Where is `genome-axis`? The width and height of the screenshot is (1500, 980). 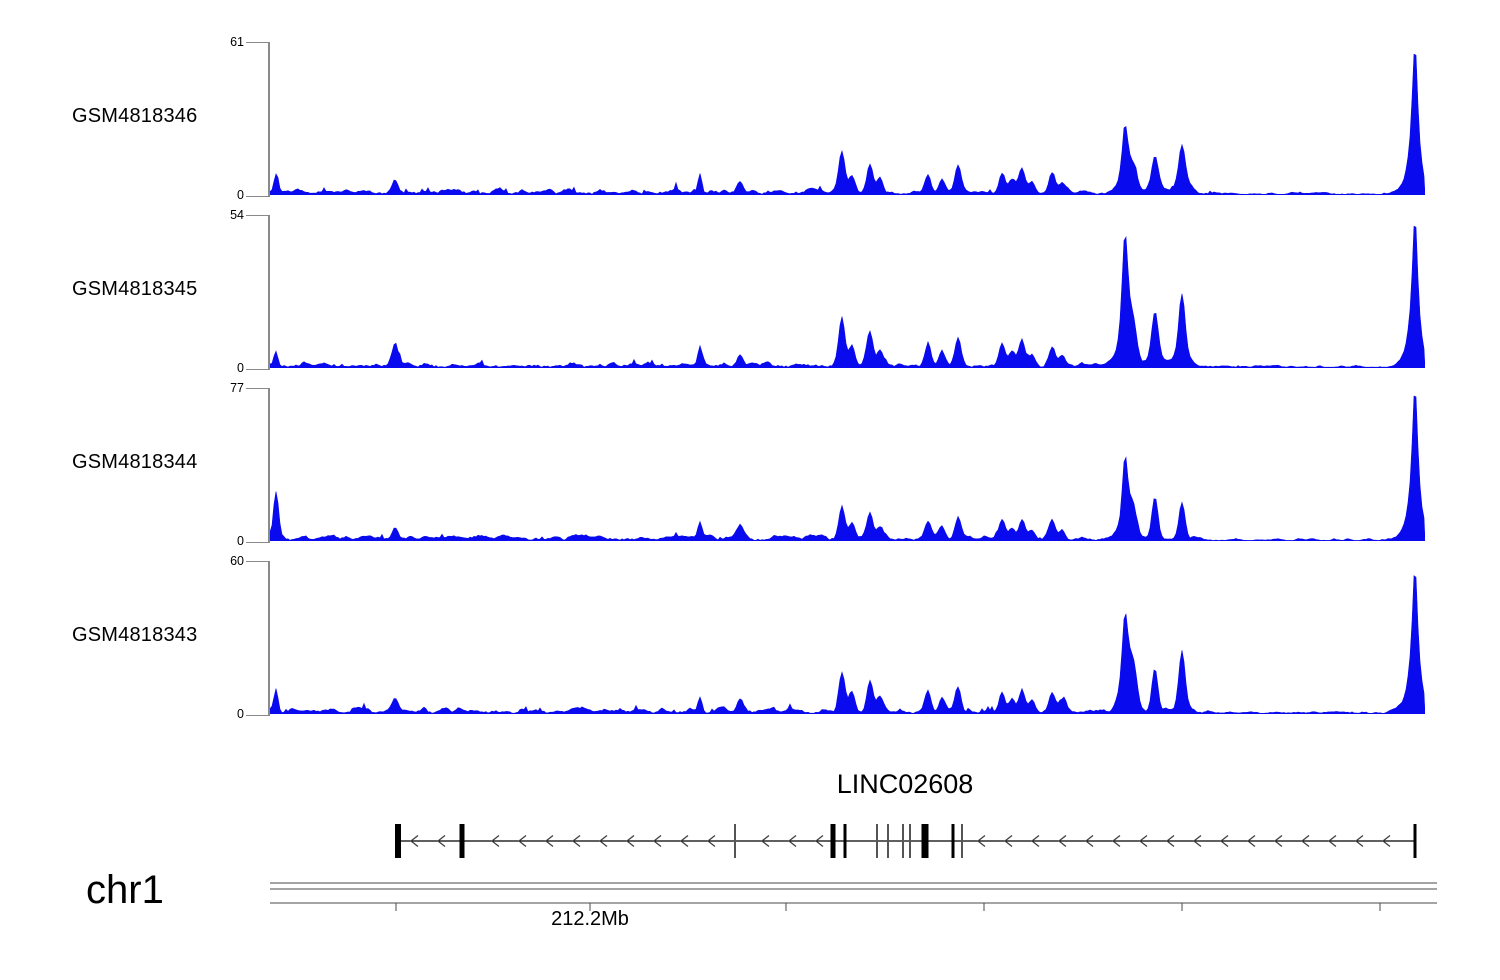 genome-axis is located at coordinates (853, 896).